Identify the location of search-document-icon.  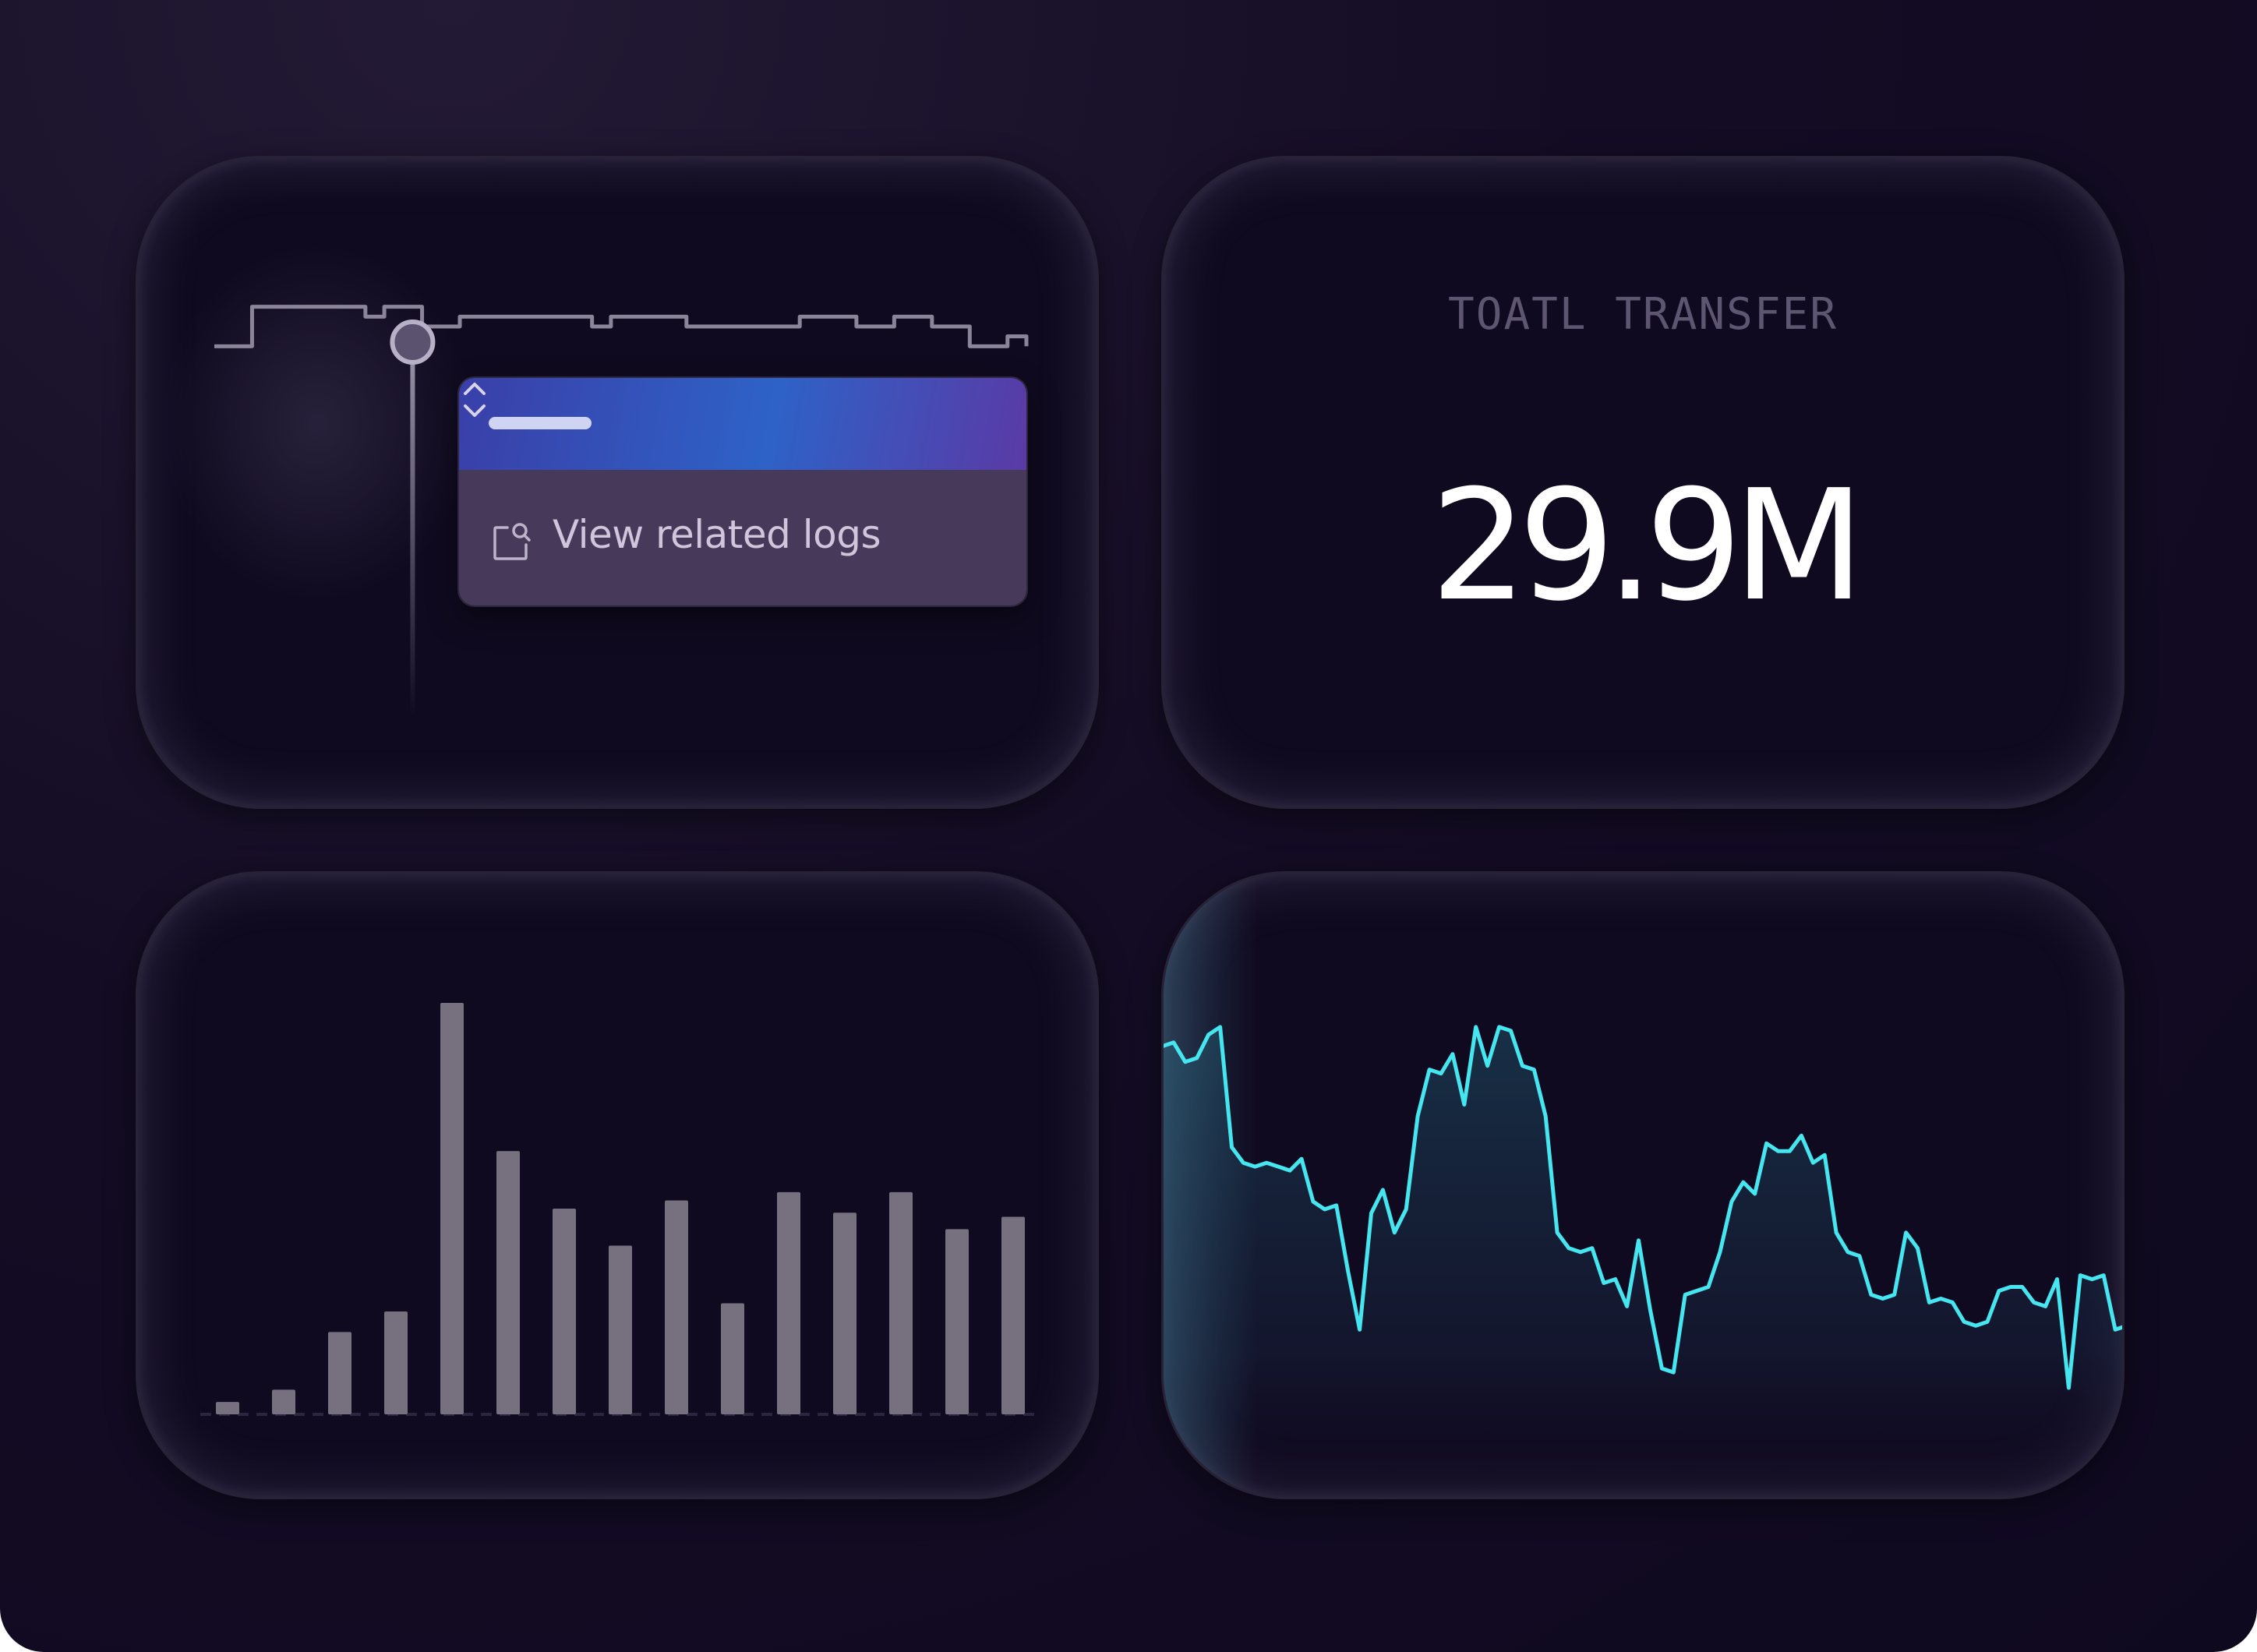
(512, 542).